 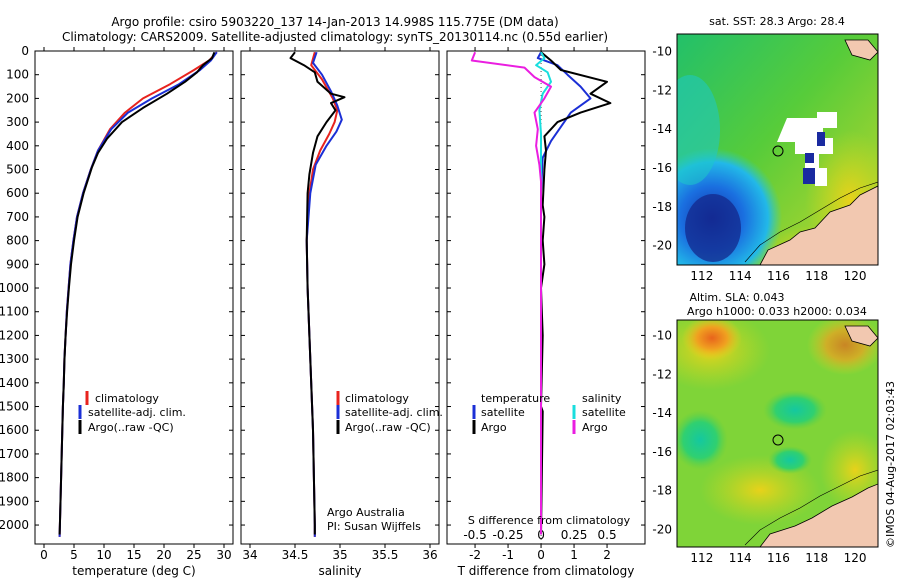 I want to click on series-line-s-satellite, so click(x=543, y=293).